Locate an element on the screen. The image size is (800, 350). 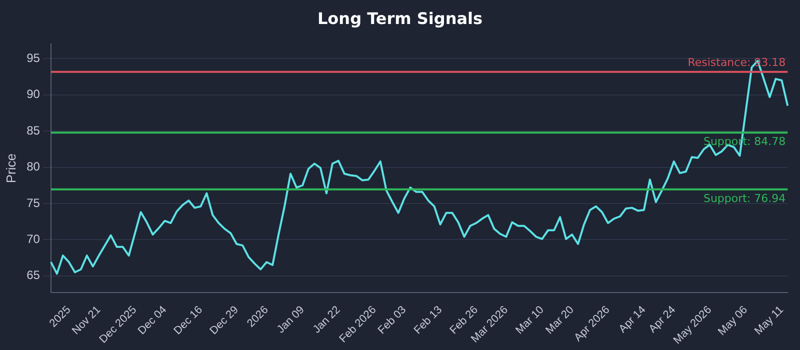
y-tick-label: 65 is located at coordinates (33, 275).